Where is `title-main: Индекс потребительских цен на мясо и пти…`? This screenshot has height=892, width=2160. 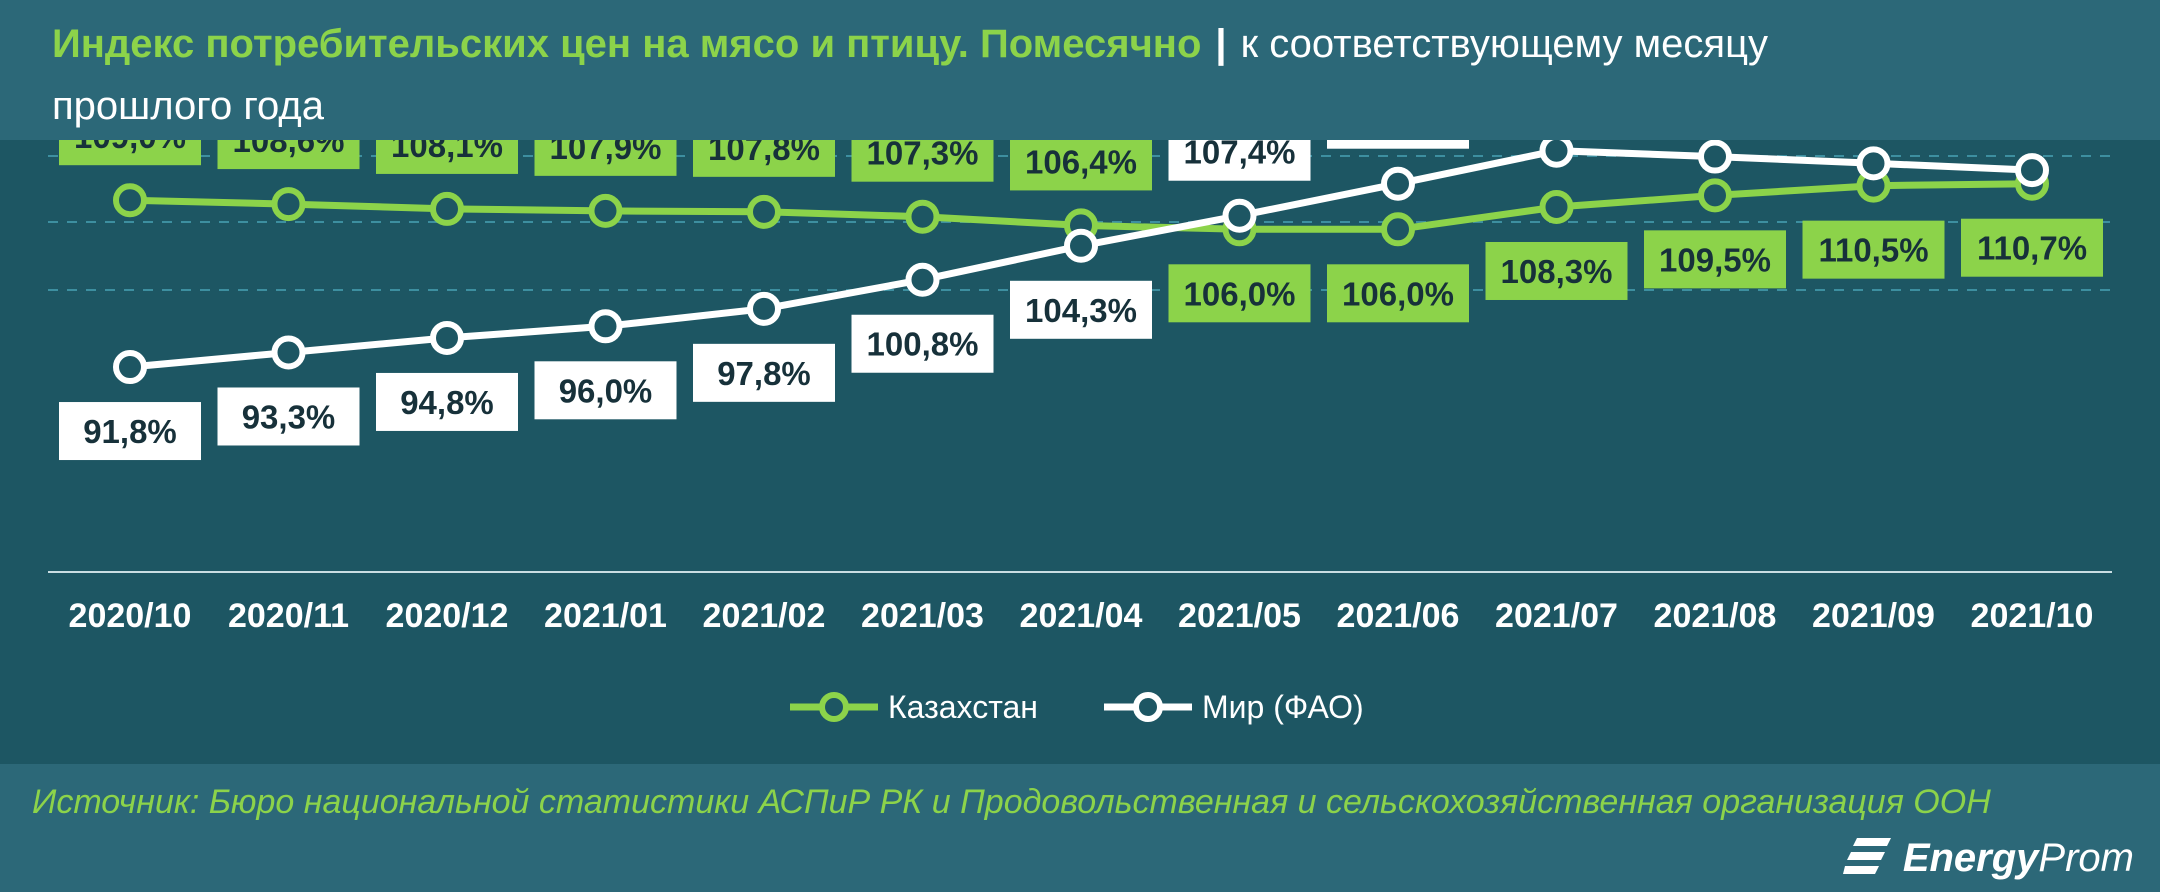 title-main: Индекс потребительских цен на мясо и пти… is located at coordinates (627, 44).